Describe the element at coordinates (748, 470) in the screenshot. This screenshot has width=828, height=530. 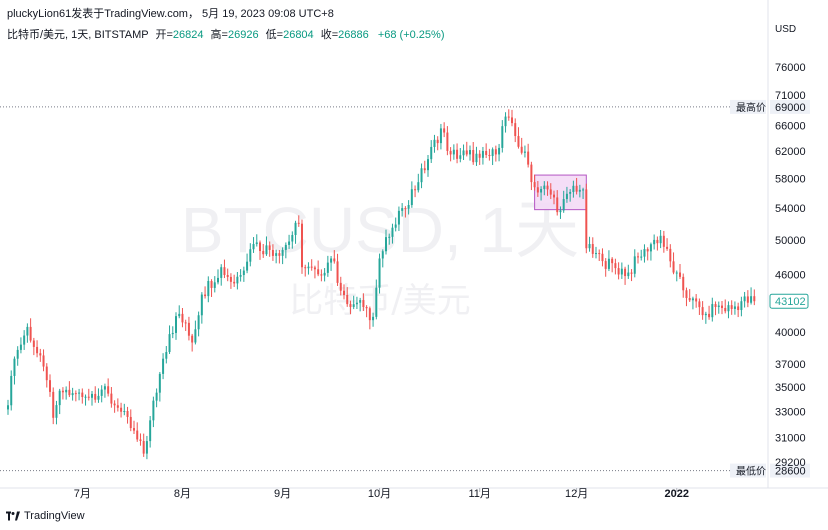
I see `extreme-label-bg` at that location.